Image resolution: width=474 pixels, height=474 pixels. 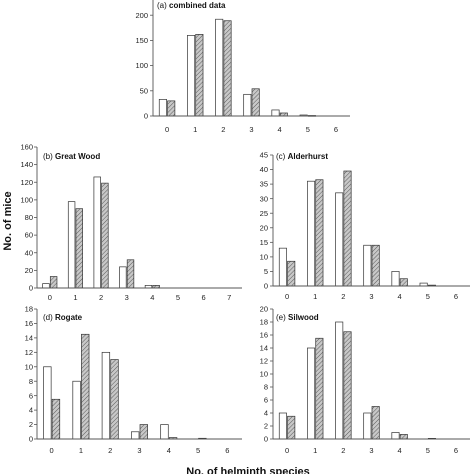 I want to click on panel-title: (d) Rogate, so click(x=63, y=317).